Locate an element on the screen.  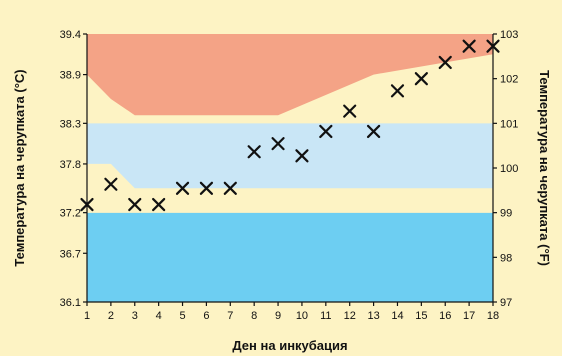
x-tick-label: 1 is located at coordinates (87, 316).